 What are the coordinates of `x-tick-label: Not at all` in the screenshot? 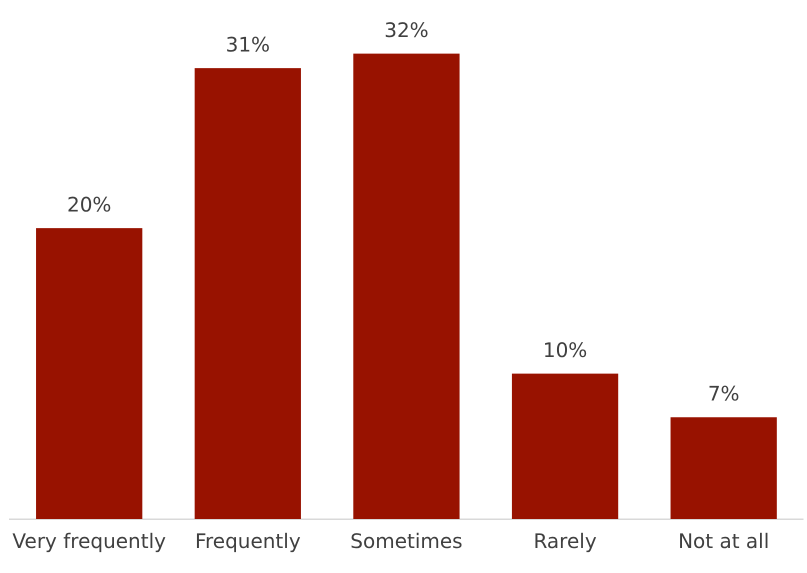 It's located at (724, 541).